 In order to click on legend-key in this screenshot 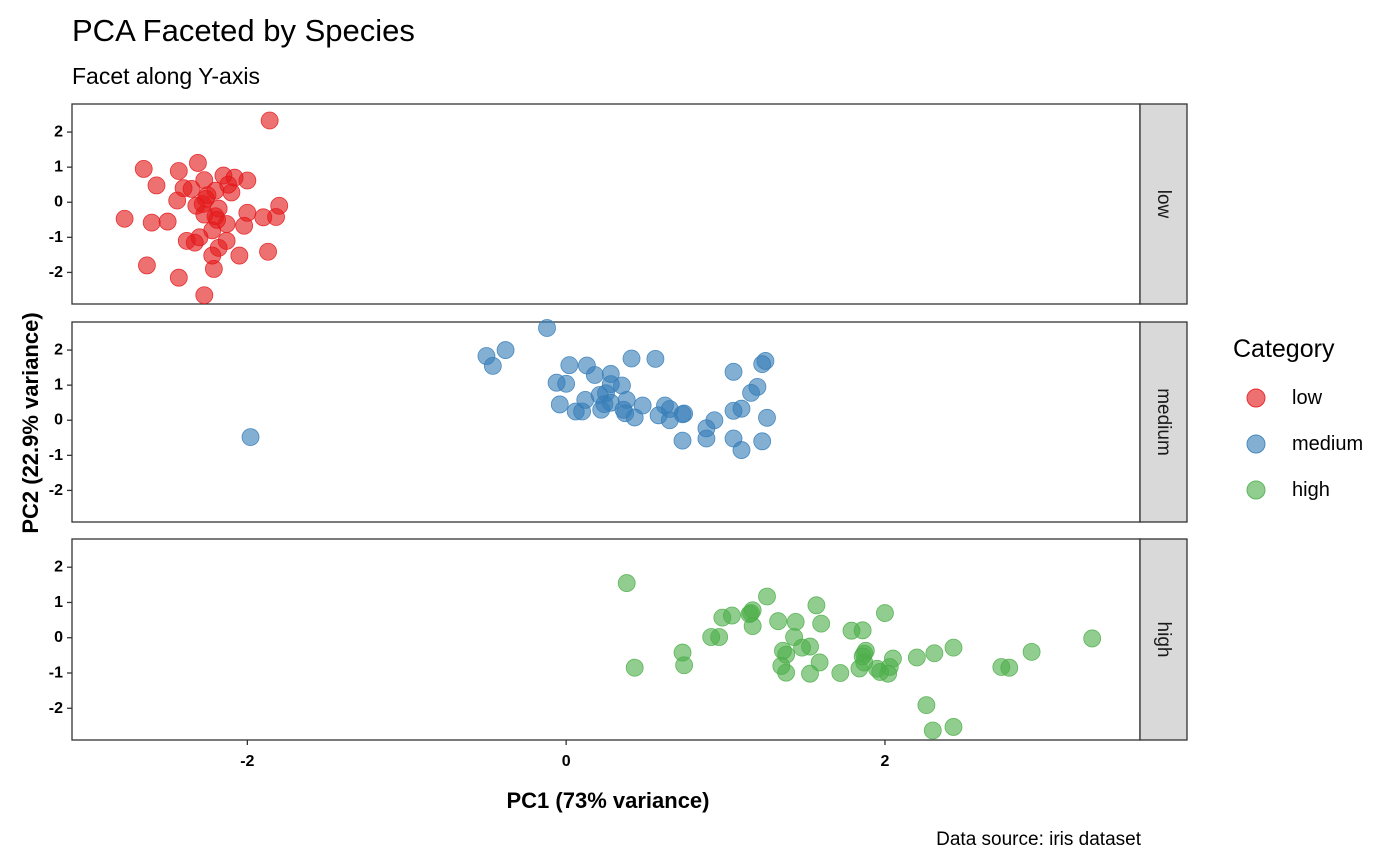, I will do `click(1256, 490)`.